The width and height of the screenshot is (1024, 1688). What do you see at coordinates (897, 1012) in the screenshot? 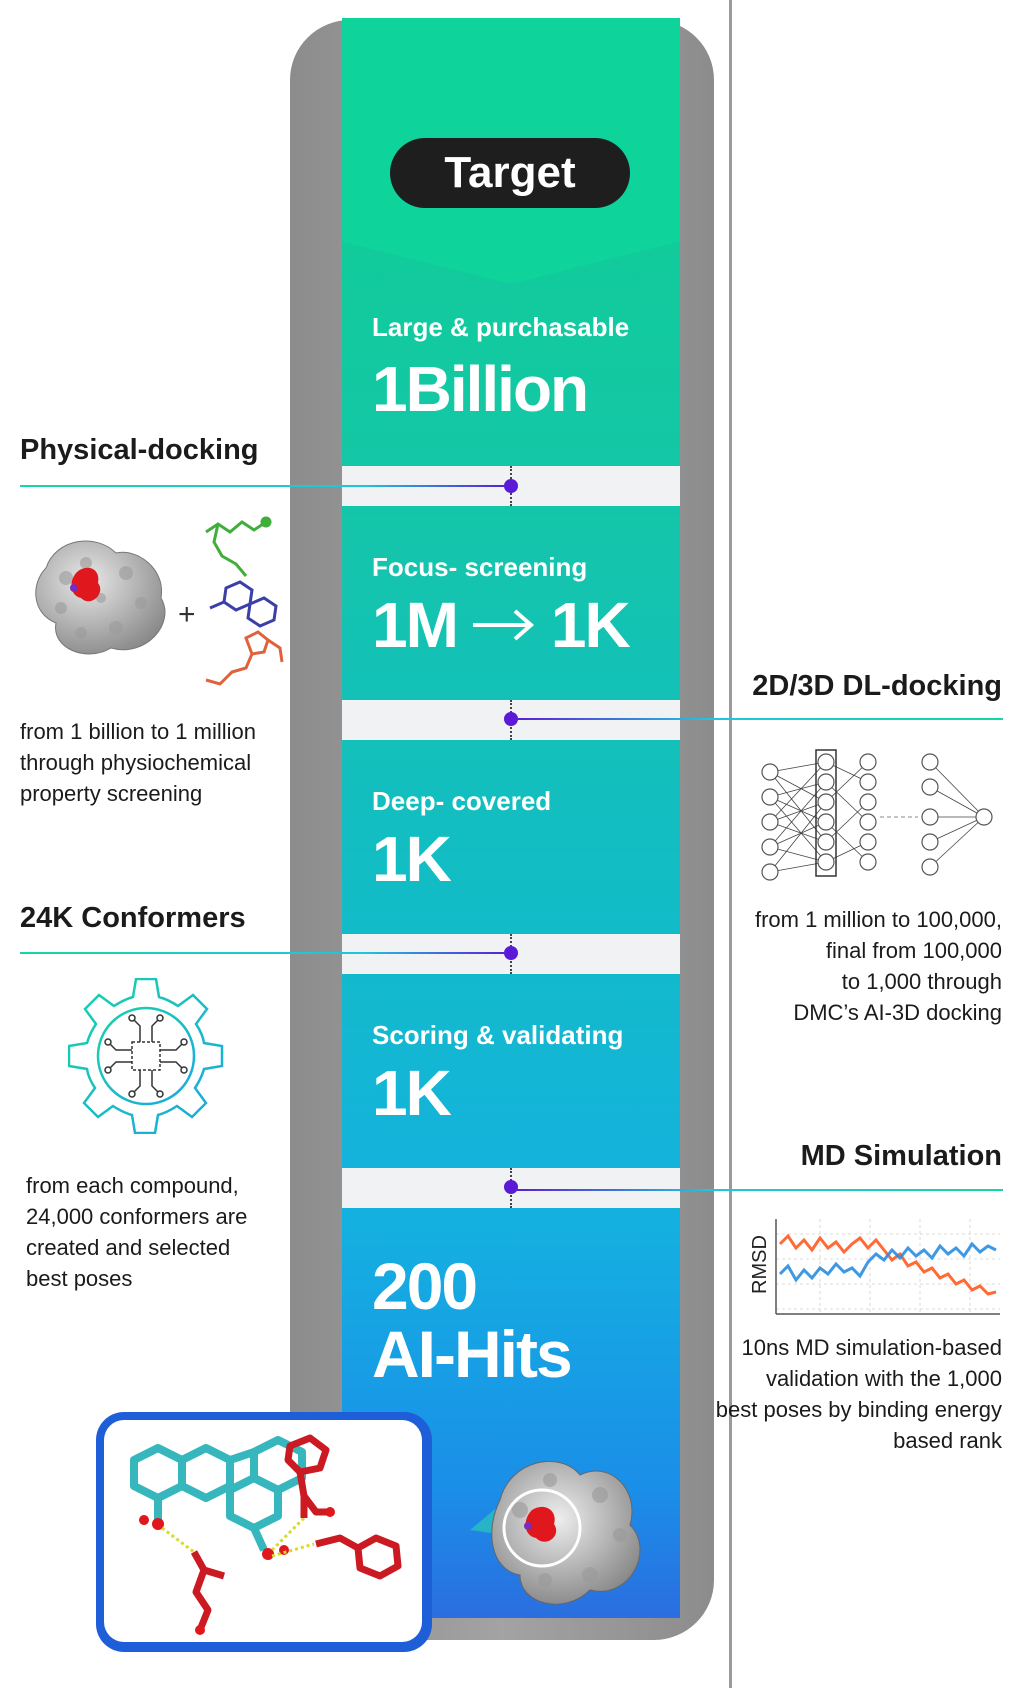
I see `dl-docking-line-4: DMC’s AI-3D docking` at bounding box center [897, 1012].